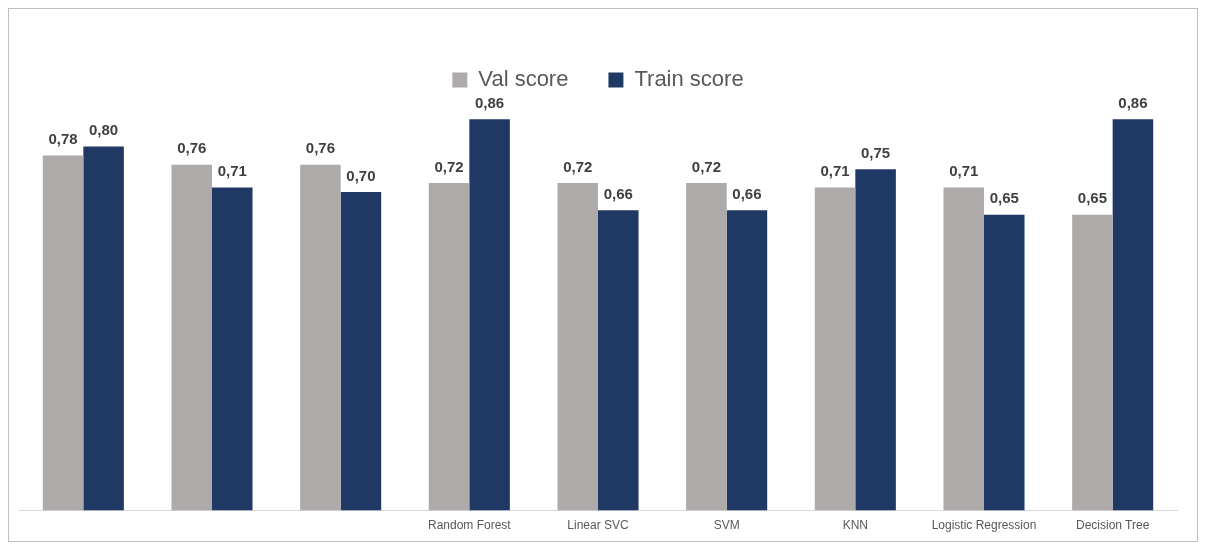 The width and height of the screenshot is (1206, 550). What do you see at coordinates (361, 175) in the screenshot?
I see `data-label: 0,70` at bounding box center [361, 175].